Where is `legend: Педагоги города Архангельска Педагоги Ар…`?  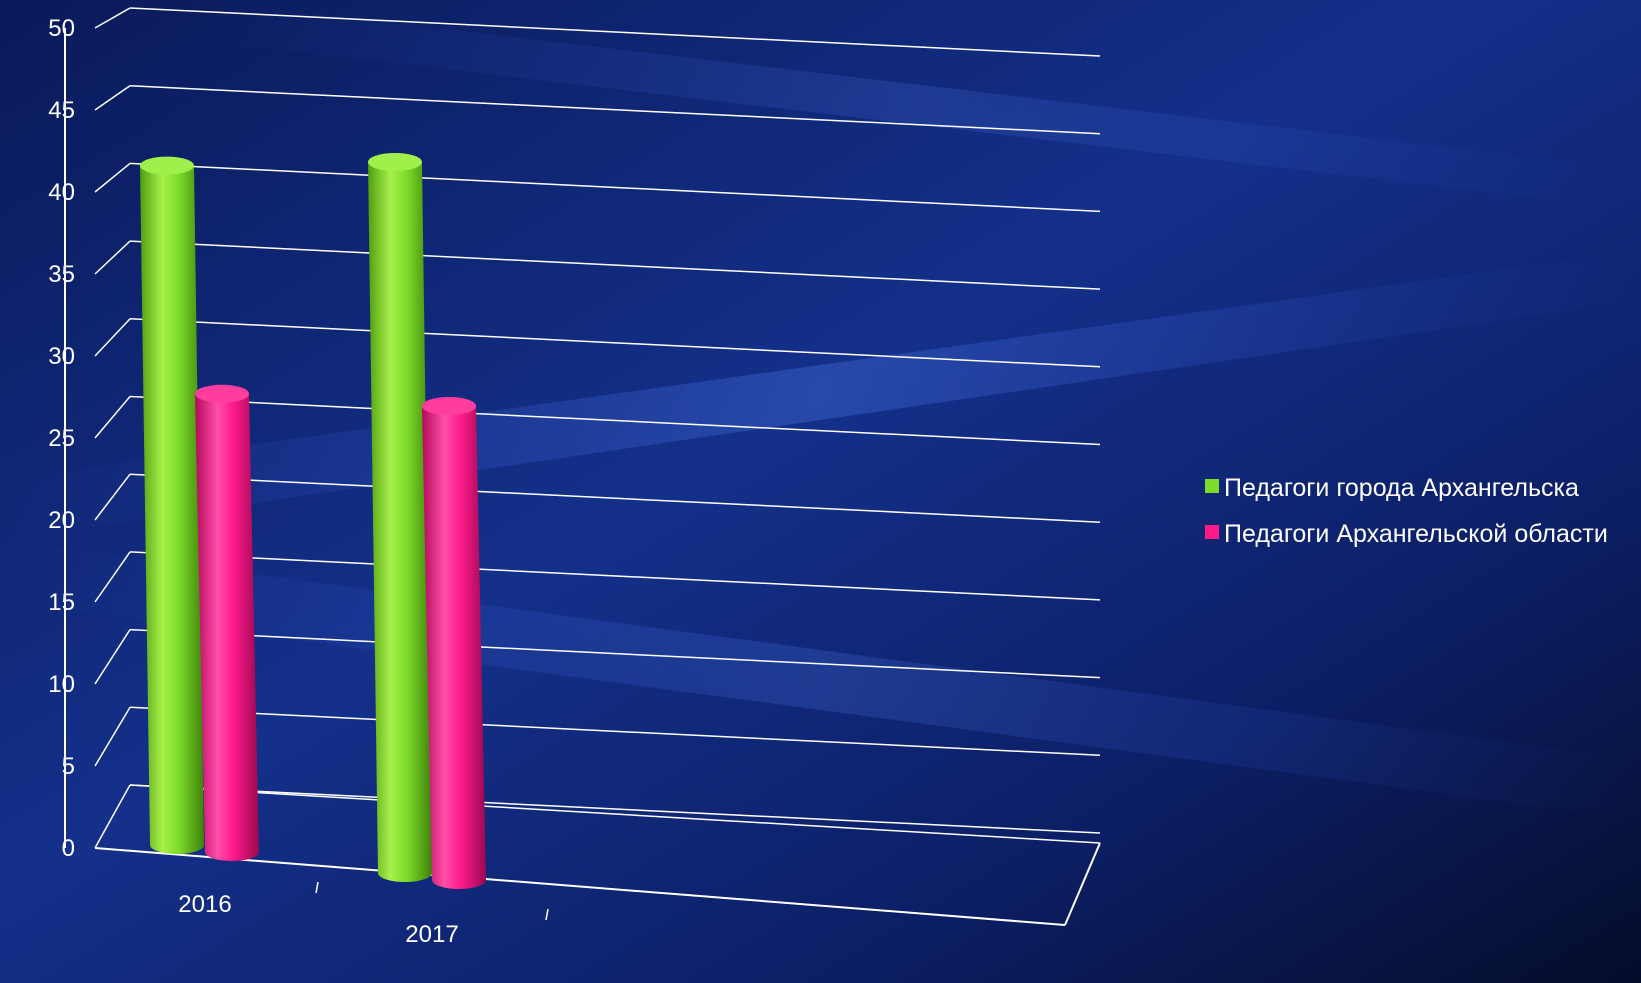
legend: Педагоги города Архангельска Педагоги Ар… is located at coordinates (1406, 511).